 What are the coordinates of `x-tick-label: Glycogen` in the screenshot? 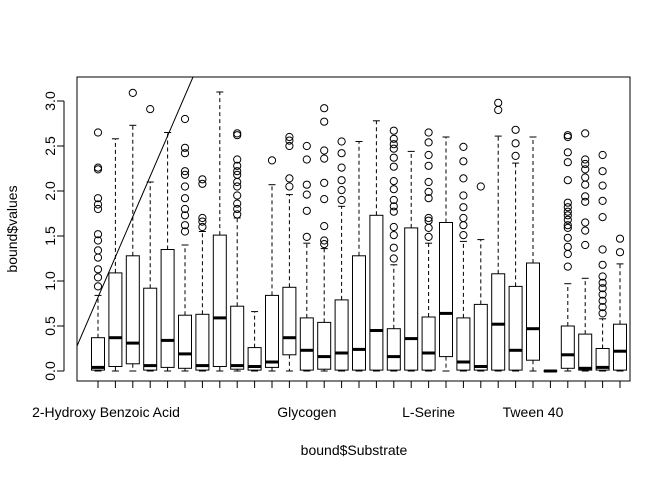 It's located at (306, 412).